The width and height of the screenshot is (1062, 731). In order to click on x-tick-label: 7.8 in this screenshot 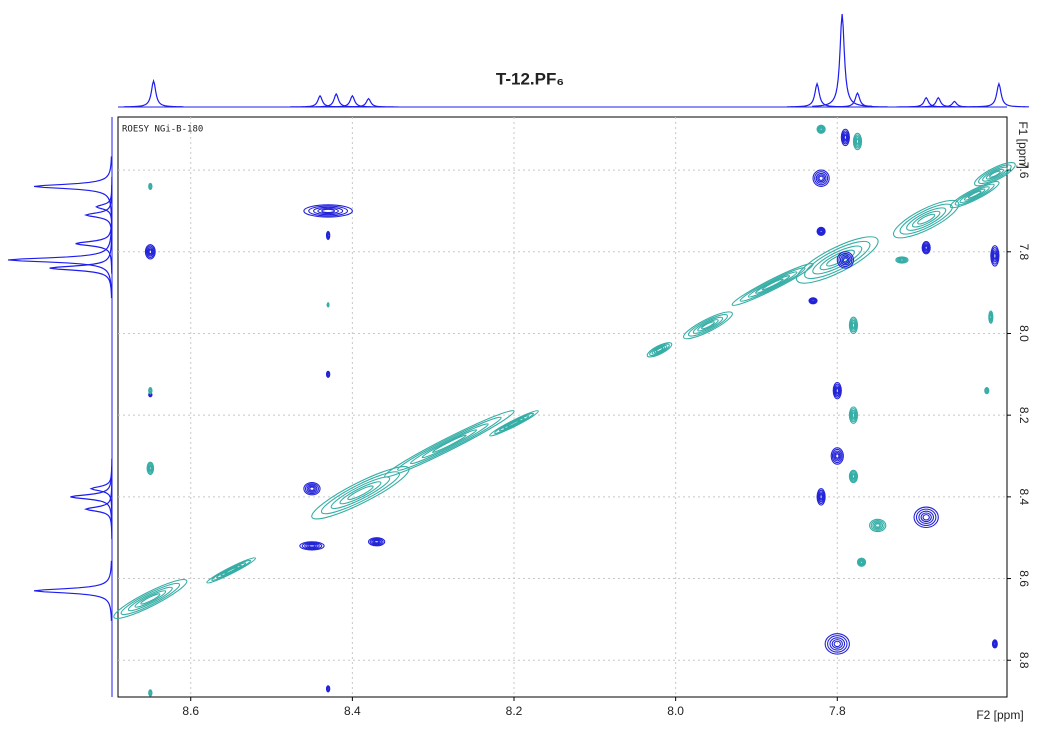, I will do `click(837, 711)`.